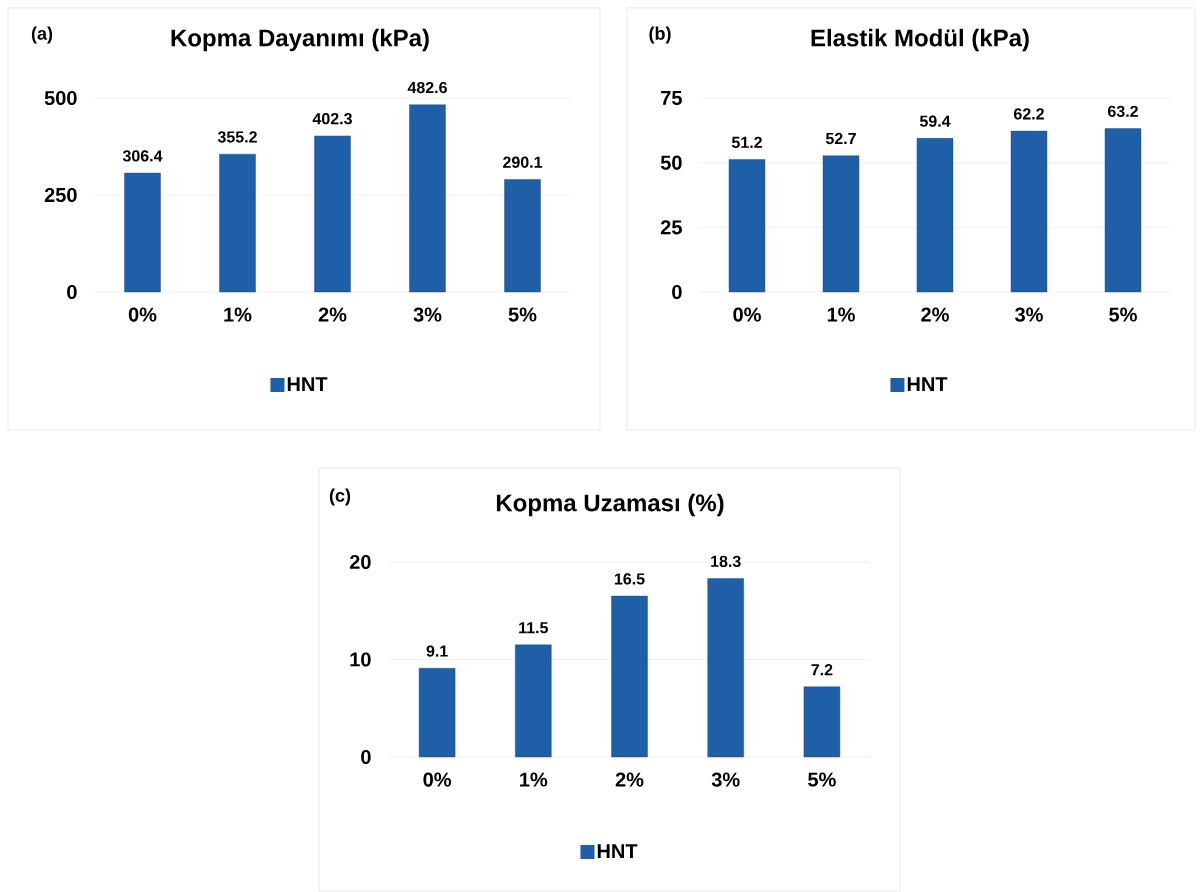  Describe the element at coordinates (935, 121) in the screenshot. I see `data-label: 59.4` at that location.